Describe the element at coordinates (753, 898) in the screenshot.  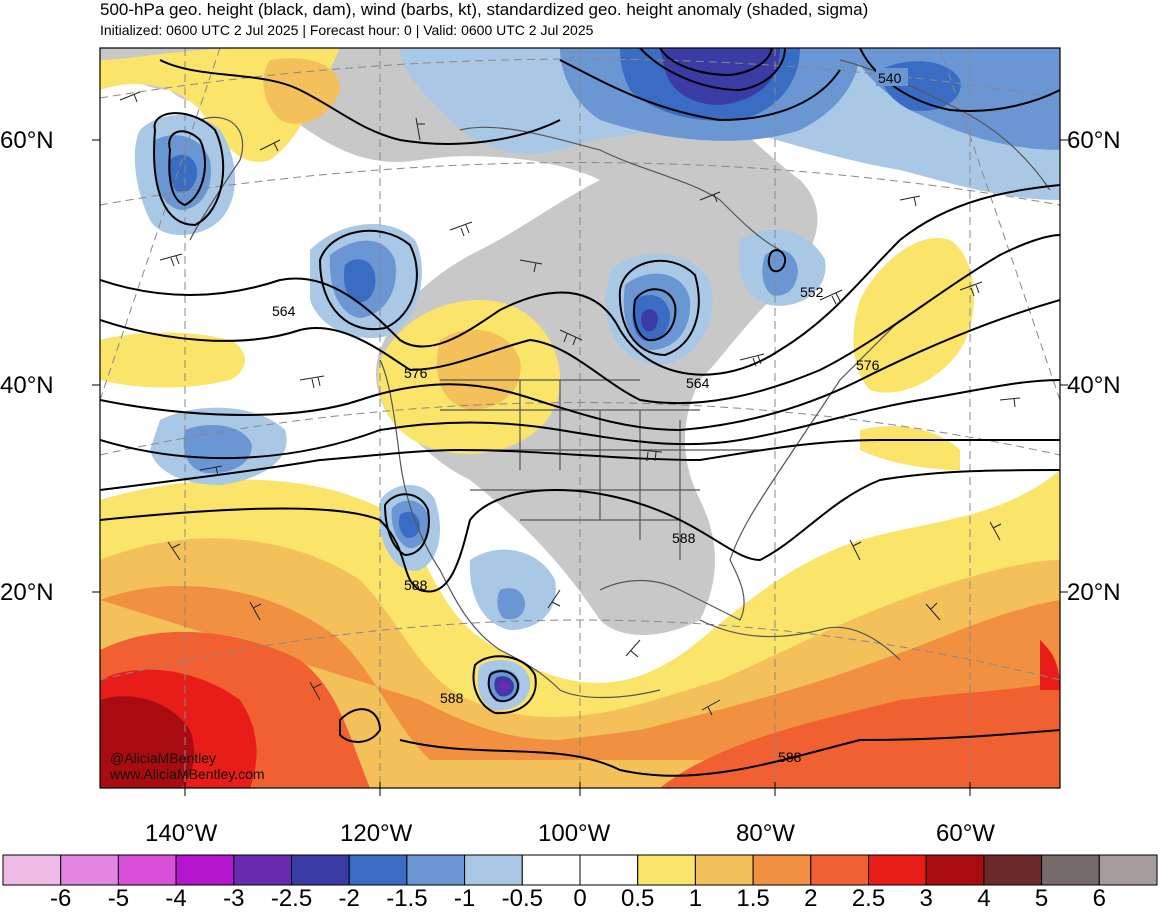
I see `colorbar-tick-label: 1.5` at that location.